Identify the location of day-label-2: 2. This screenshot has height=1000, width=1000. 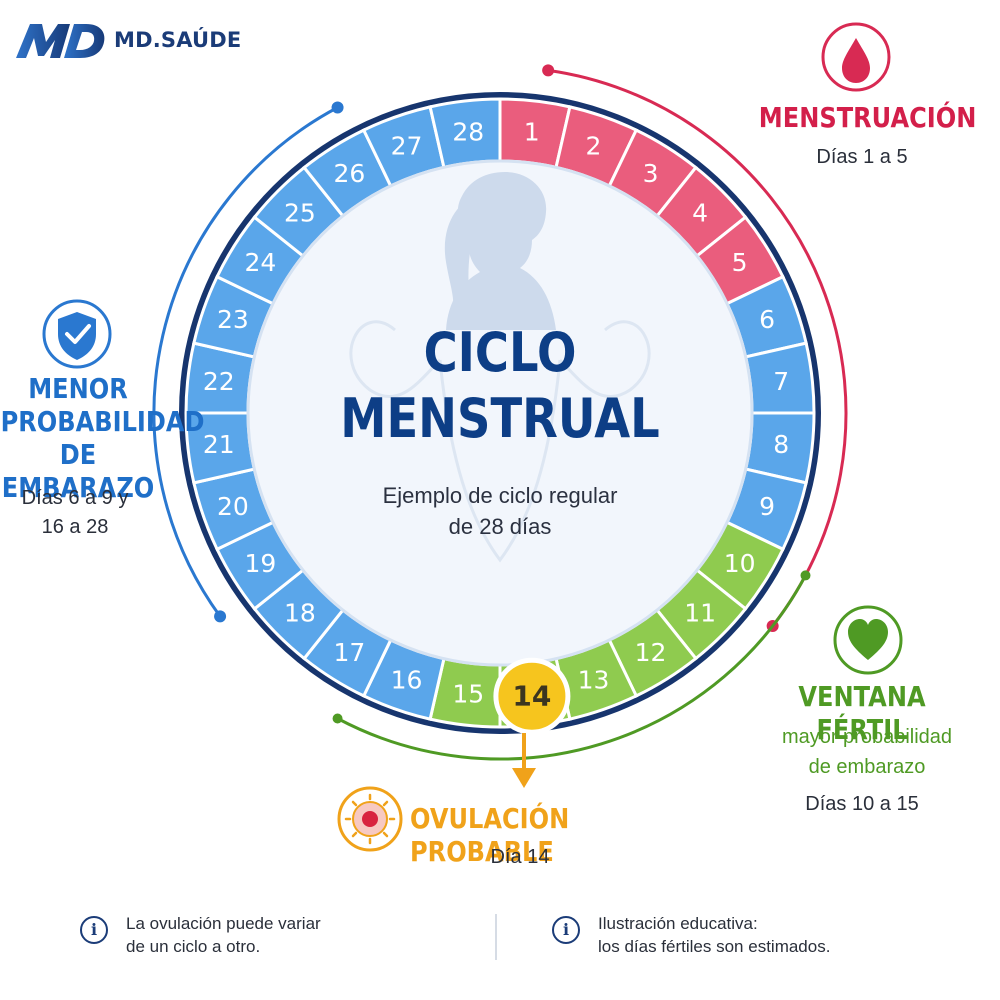
(594, 145).